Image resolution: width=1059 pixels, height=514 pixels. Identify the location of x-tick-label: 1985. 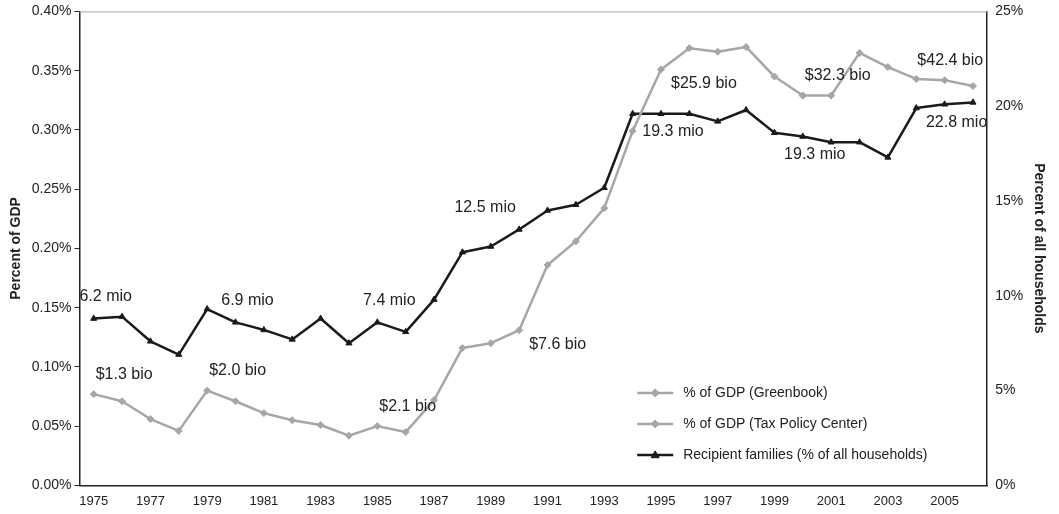
(377, 500).